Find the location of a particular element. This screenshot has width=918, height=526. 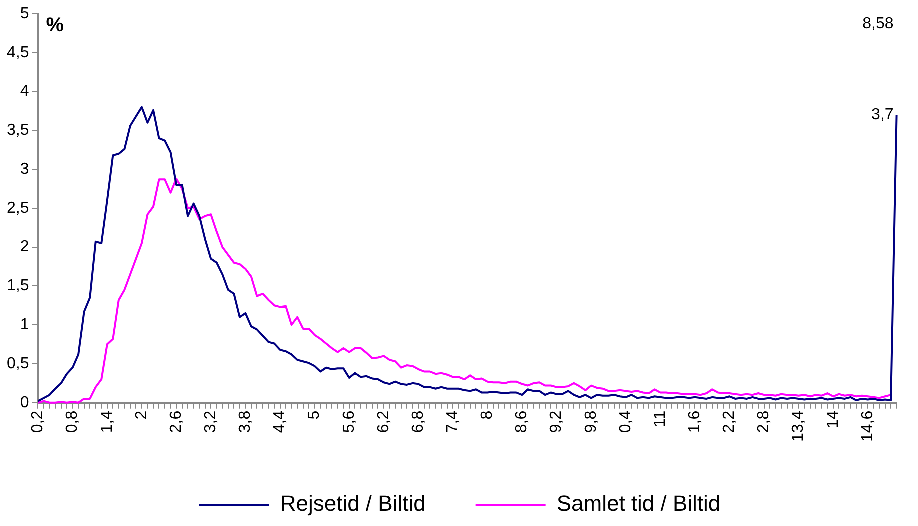

x-tick-label: 5,6 is located at coordinates (349, 422).